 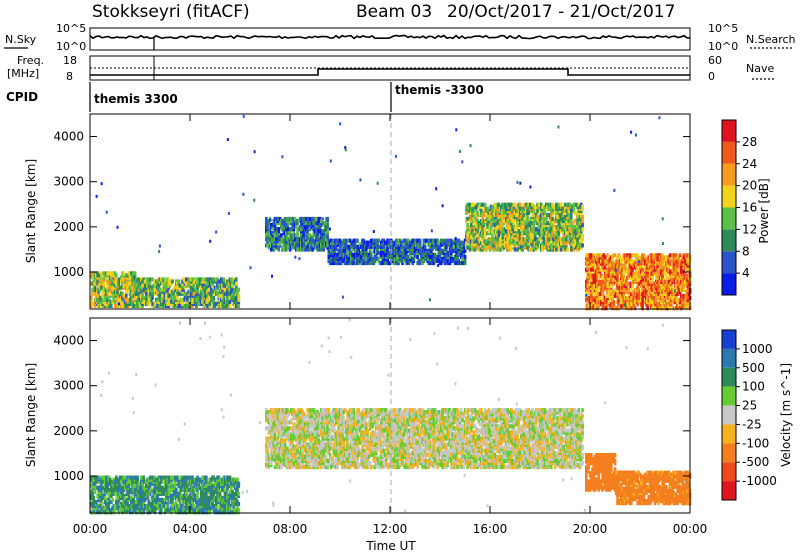 What do you see at coordinates (723, 46) in the screenshot?
I see `noise-tick-right-bottom: 10^0` at bounding box center [723, 46].